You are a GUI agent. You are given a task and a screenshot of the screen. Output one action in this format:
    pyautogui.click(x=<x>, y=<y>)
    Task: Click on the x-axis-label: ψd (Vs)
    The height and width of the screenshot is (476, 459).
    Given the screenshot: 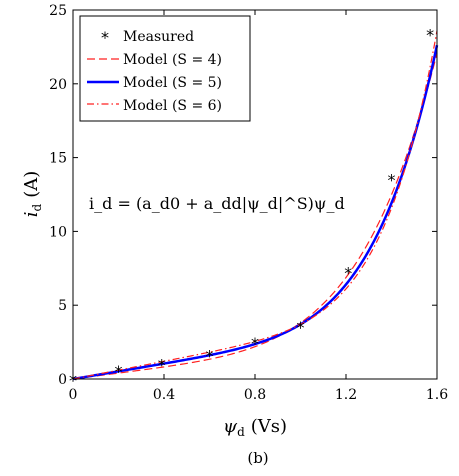 What is the action you would take?
    pyautogui.click(x=255, y=427)
    